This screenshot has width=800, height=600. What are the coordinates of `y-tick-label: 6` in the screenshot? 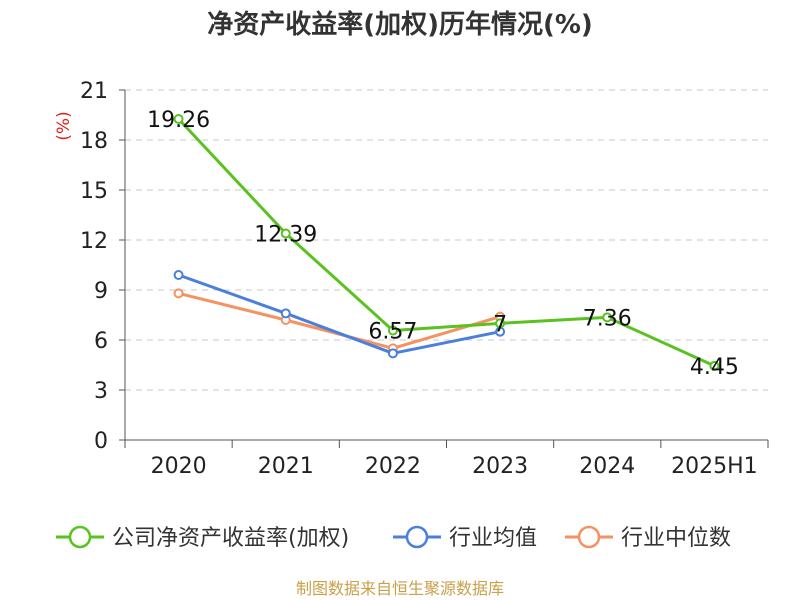 It's located at (101, 341).